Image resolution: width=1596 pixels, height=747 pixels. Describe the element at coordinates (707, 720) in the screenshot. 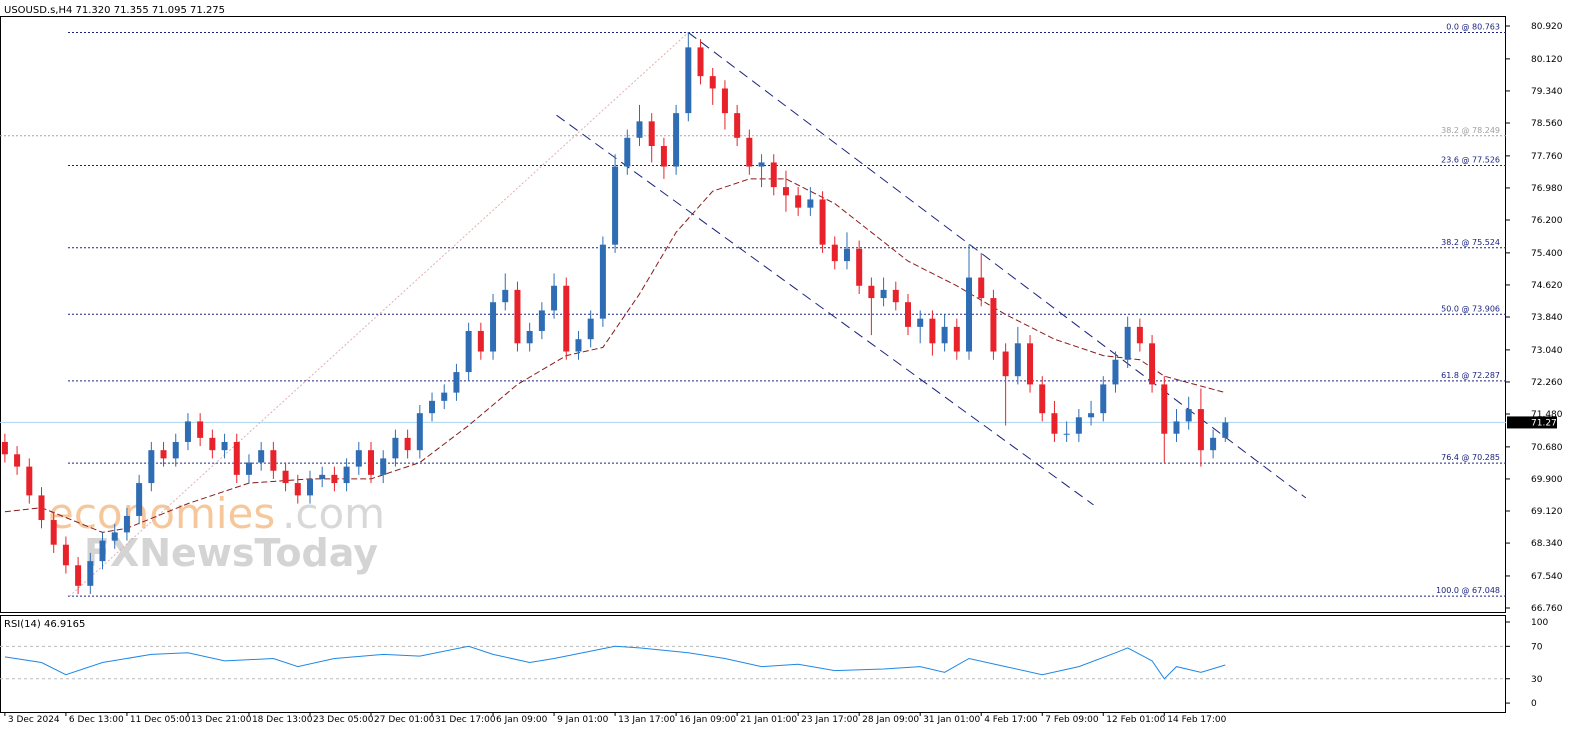

I see `x-tick-label: 16 Jan 09:00` at that location.